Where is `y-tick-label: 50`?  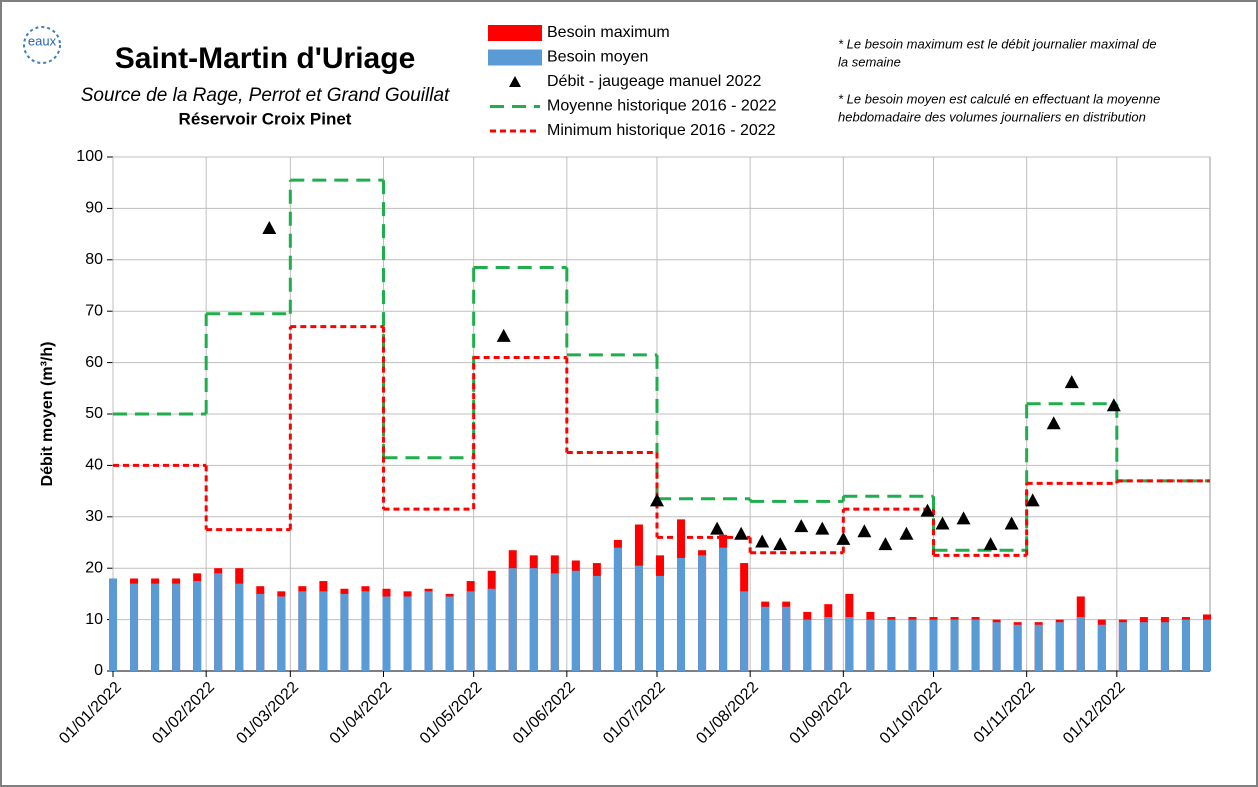
y-tick-label: 50 is located at coordinates (94, 413).